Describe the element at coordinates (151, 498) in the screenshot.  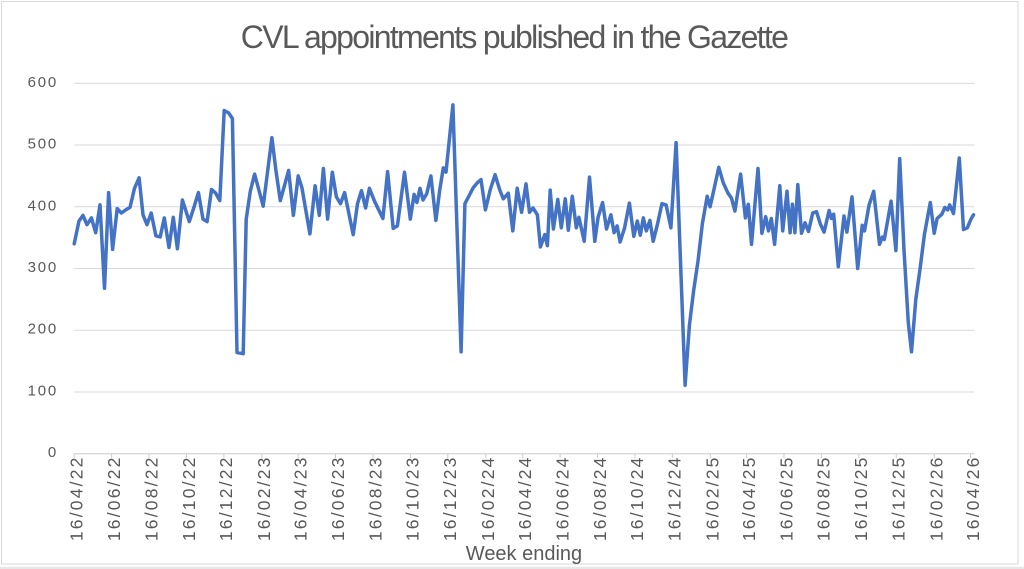
I see `svg-text: 16/08/22` at that location.